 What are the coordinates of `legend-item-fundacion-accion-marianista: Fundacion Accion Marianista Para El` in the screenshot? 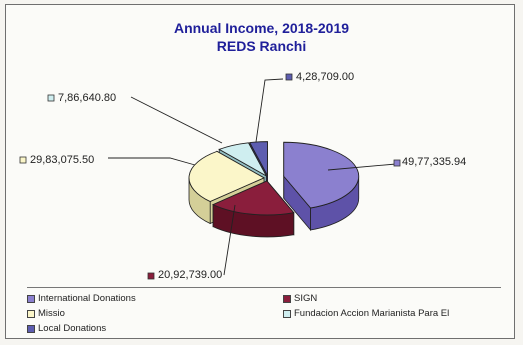 It's located at (366, 313).